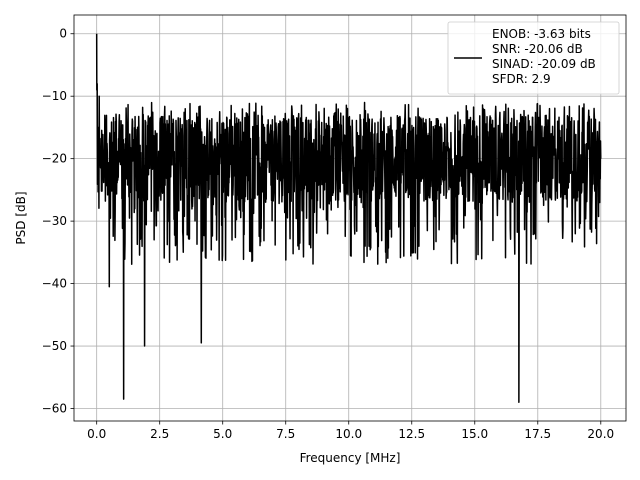 This screenshot has width=640, height=480. What do you see at coordinates (411, 434) in the screenshot?
I see `x-tick-label: 12.5` at bounding box center [411, 434].